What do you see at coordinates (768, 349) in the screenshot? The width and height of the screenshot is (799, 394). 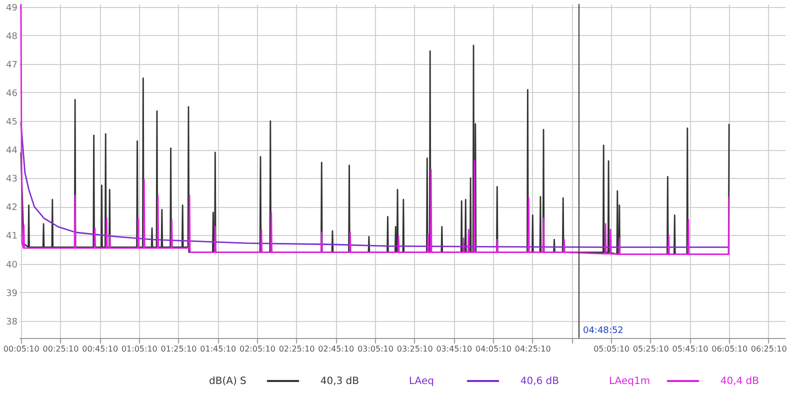 I see `x-tick-label: 06:25:10` at bounding box center [768, 349].